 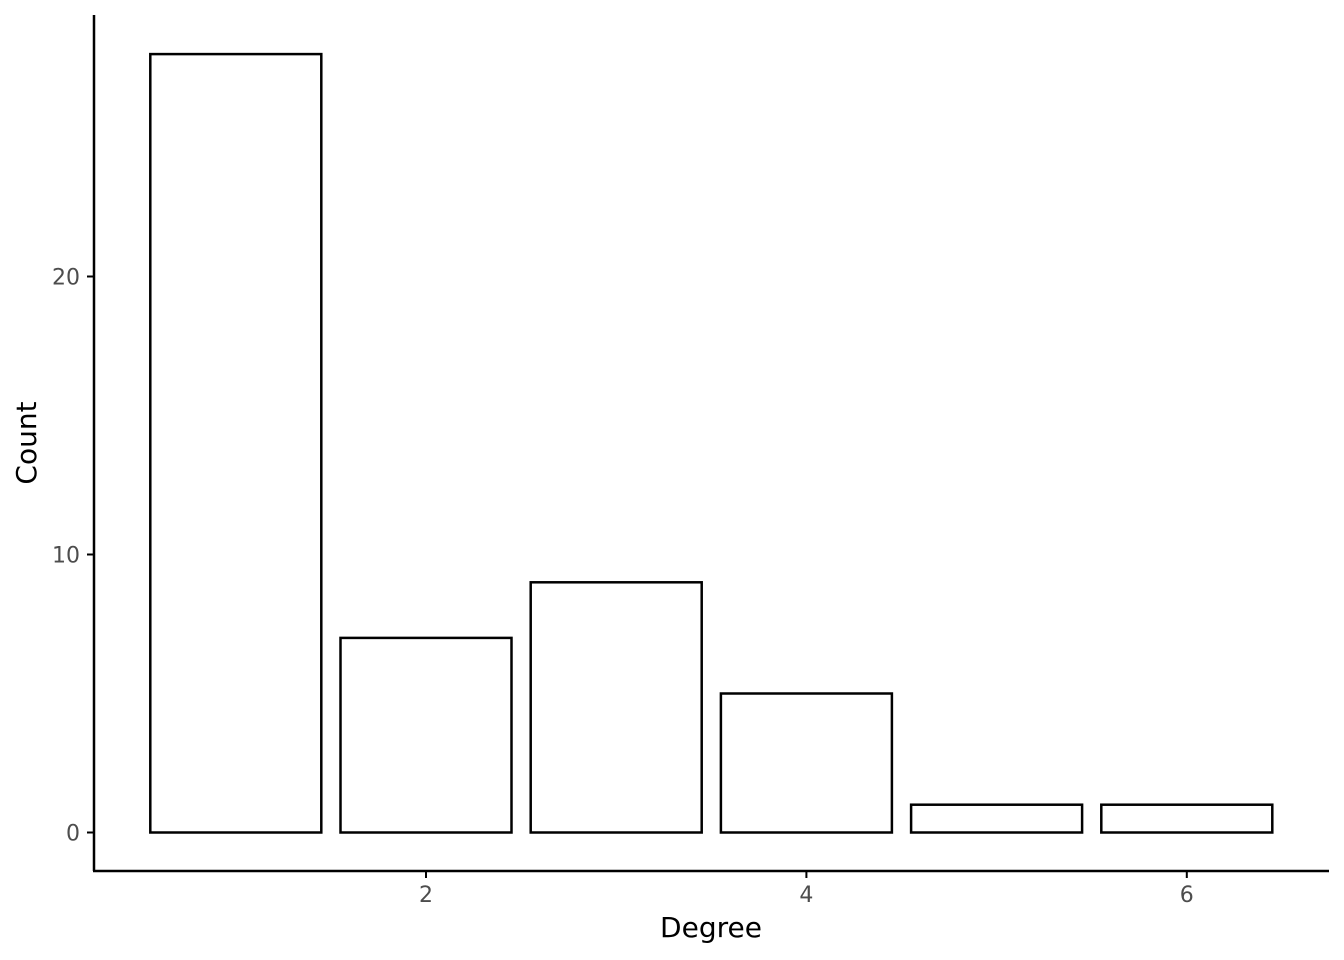 I want to click on x-axis-title: Degree, so click(x=711, y=927).